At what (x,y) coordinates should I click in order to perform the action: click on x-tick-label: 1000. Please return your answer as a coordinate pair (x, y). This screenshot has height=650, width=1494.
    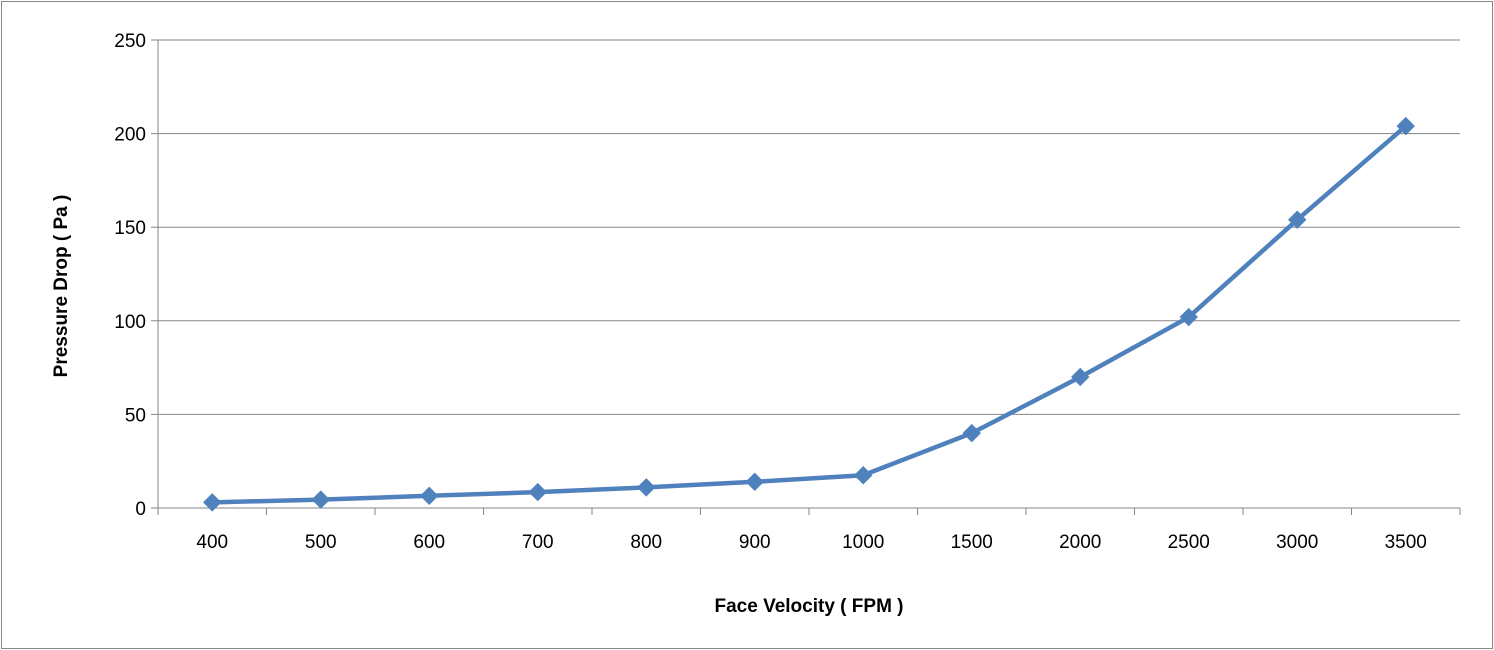
    Looking at the image, I should click on (863, 542).